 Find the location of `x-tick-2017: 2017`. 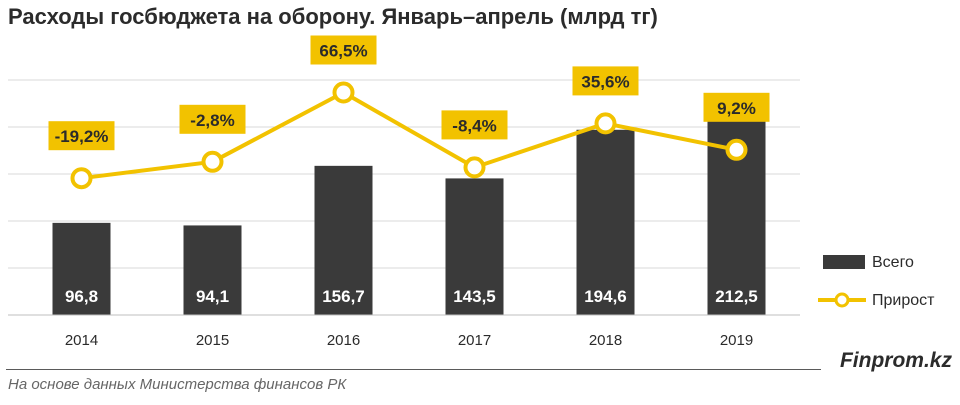

x-tick-2017: 2017 is located at coordinates (474, 340).